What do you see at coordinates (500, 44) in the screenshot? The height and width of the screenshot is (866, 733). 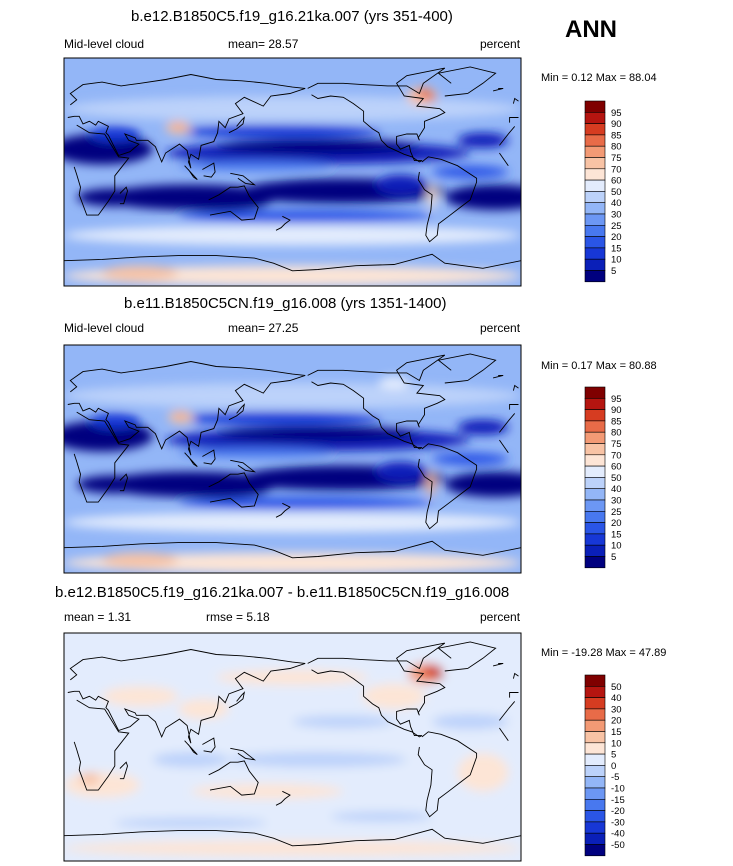 I see `panel-1-units: percent` at bounding box center [500, 44].